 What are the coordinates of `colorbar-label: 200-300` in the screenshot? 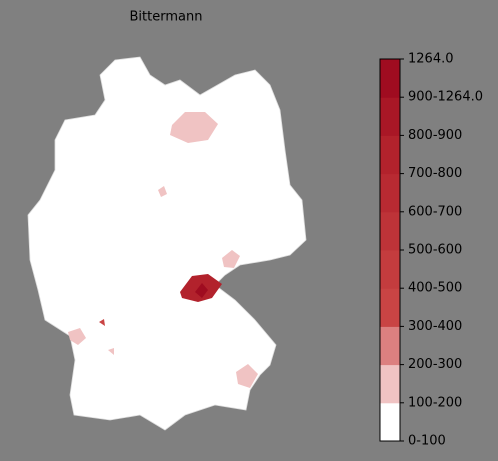 It's located at (435, 364).